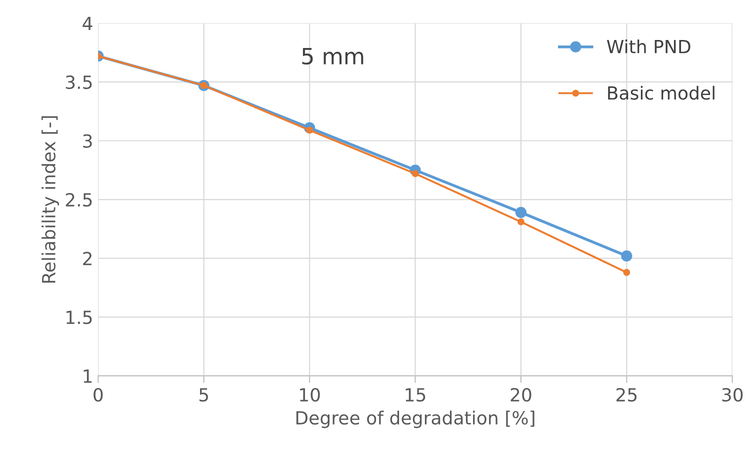  What do you see at coordinates (626, 395) in the screenshot?
I see `x-tick-label: 25` at bounding box center [626, 395].